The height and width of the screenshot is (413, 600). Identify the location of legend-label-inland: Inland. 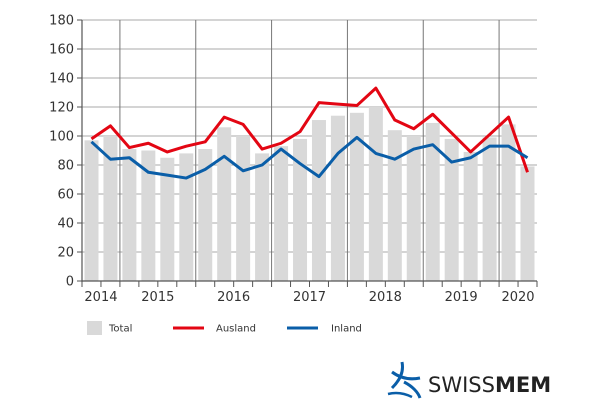
(346, 329).